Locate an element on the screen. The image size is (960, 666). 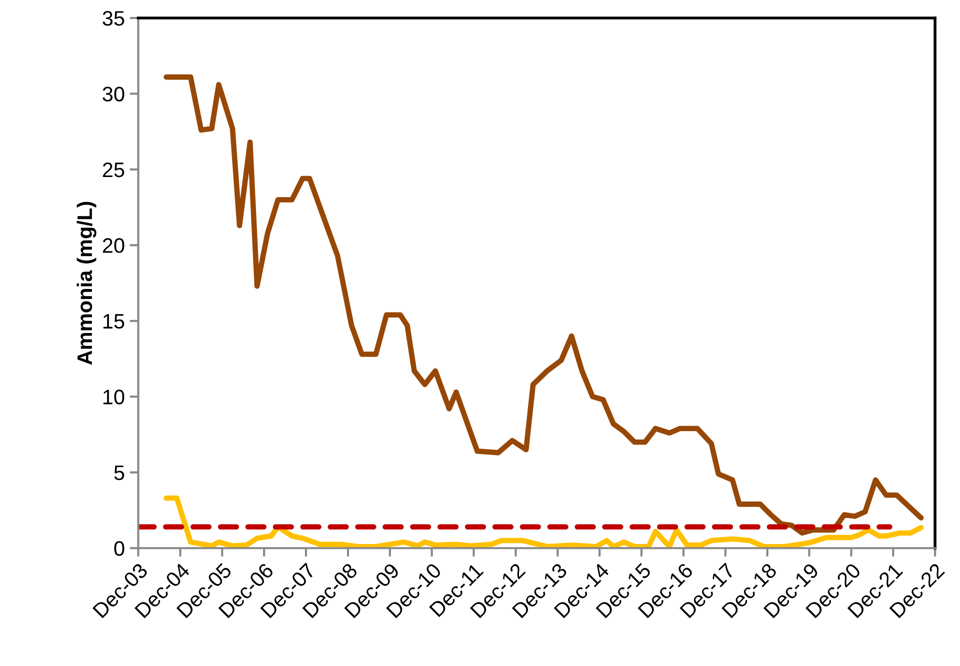
y-tick-label: 5 is located at coordinates (119, 473).